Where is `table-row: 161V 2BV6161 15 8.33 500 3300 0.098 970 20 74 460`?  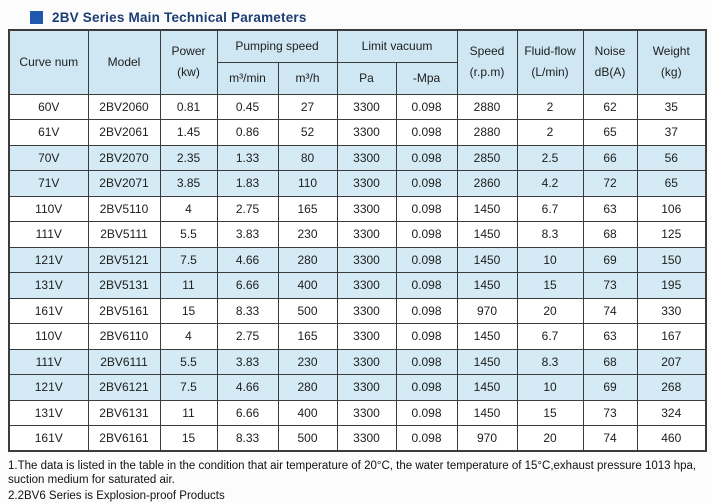
table-row: 161V 2BV6161 15 8.33 500 3300 0.098 970 20 74 460 is located at coordinates (357, 438).